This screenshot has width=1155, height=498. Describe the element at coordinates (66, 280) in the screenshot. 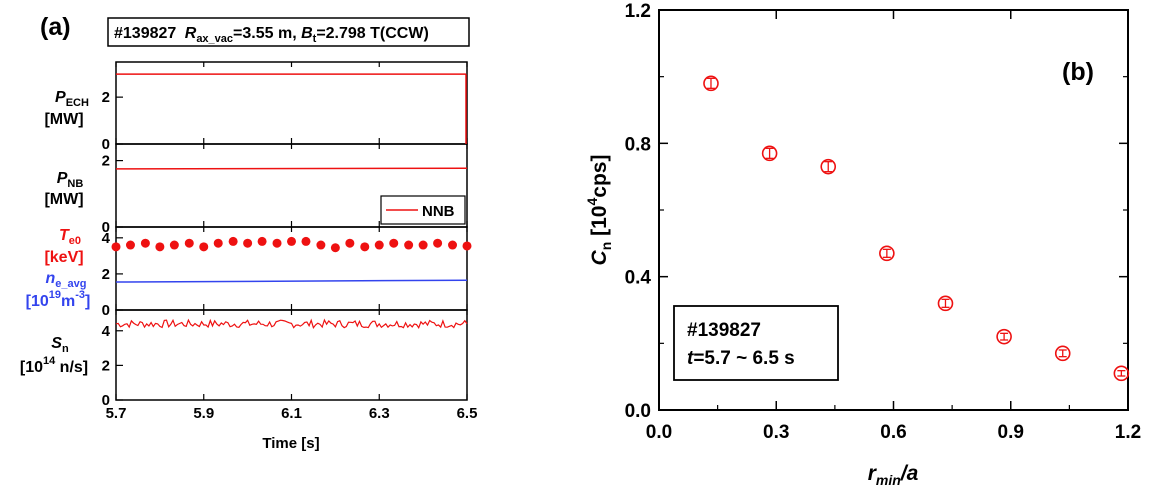

I see `ne-label: ne_avg` at that location.